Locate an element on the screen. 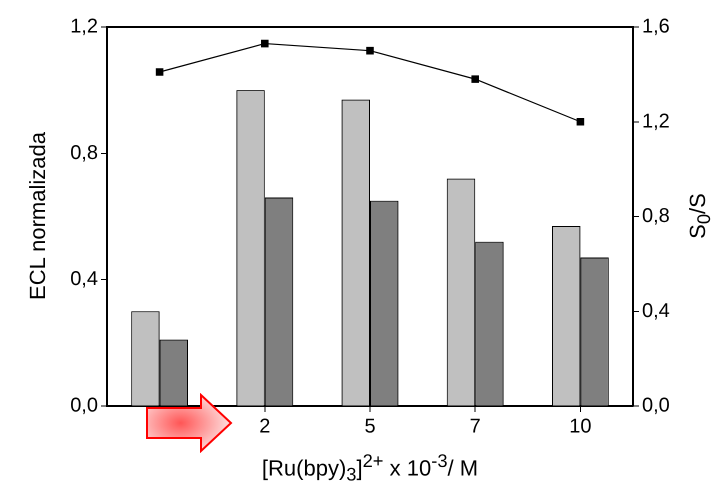 The image size is (722, 488). y2-tick-label: 0,4 is located at coordinates (656, 311).